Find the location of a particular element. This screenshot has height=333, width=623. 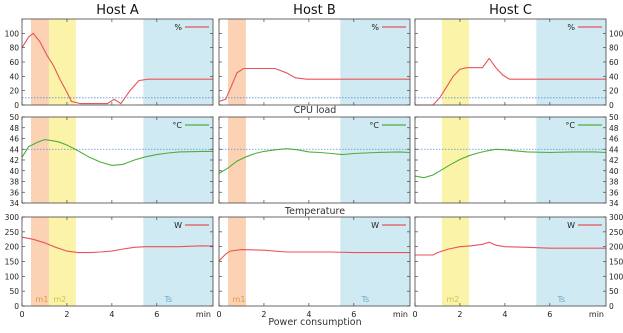

threshold-lines is located at coordinates (314, 123).